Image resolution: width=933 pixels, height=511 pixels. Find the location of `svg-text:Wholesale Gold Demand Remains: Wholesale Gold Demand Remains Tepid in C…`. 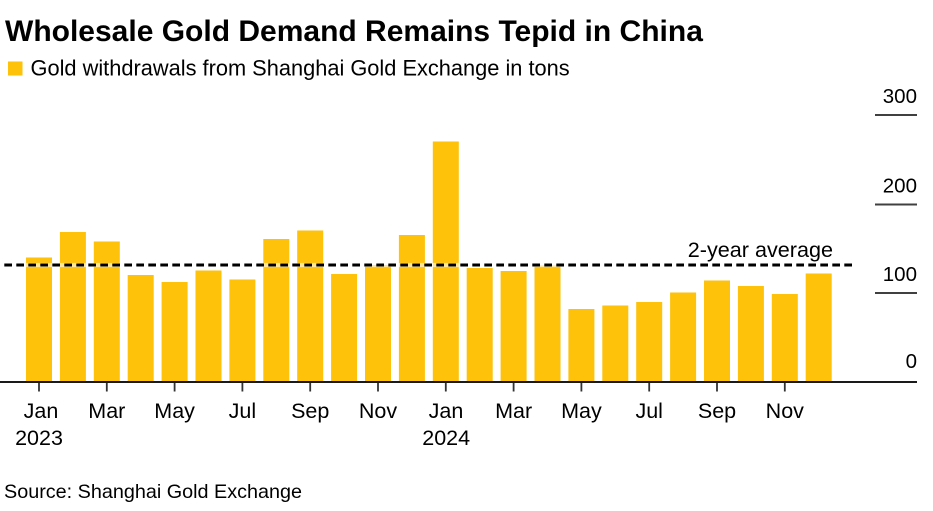

svg-text:Wholesale Gold Demand Remains: Wholesale Gold Demand Remains Tepid in C… is located at coordinates (354, 31).